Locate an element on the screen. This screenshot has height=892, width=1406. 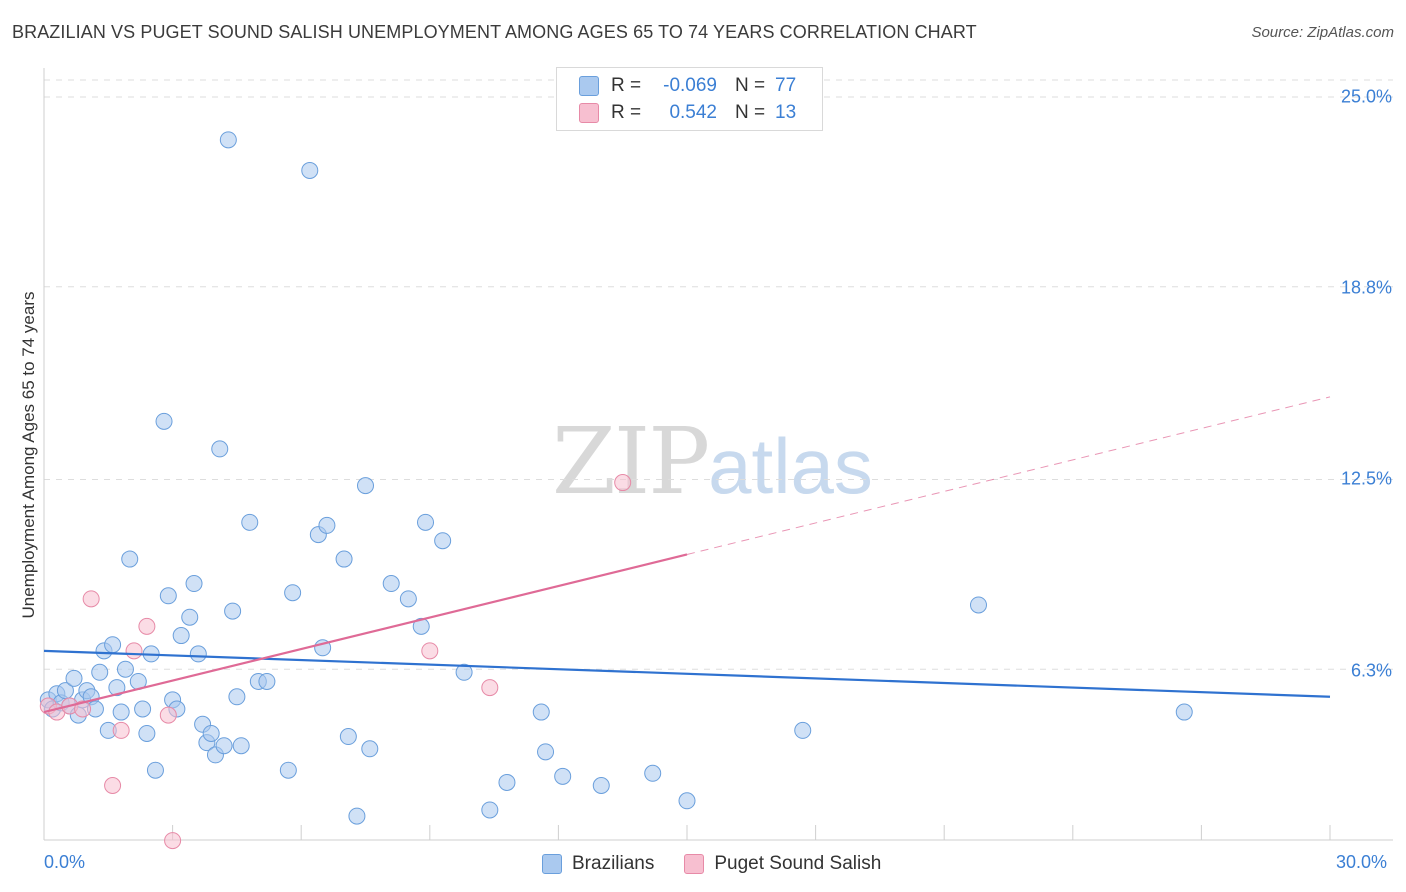
r-value: 0.542 is located at coordinates (693, 112).